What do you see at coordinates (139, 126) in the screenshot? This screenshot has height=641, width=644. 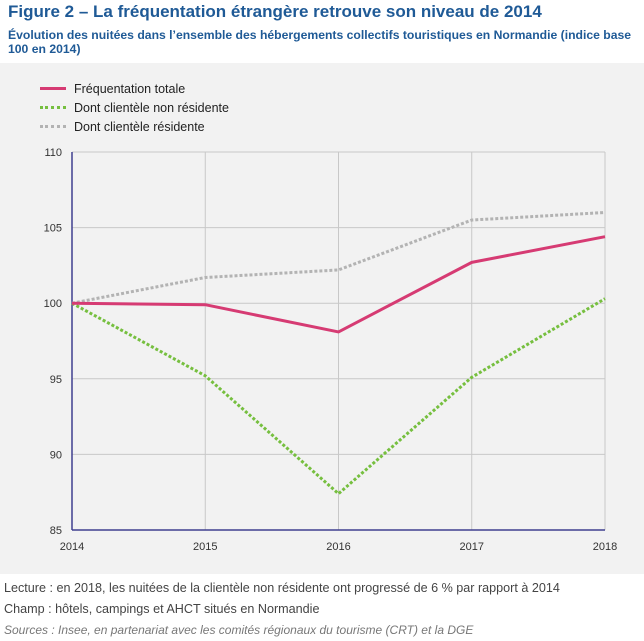 I see `legend-label-resident: Dont clientèle résidente` at bounding box center [139, 126].